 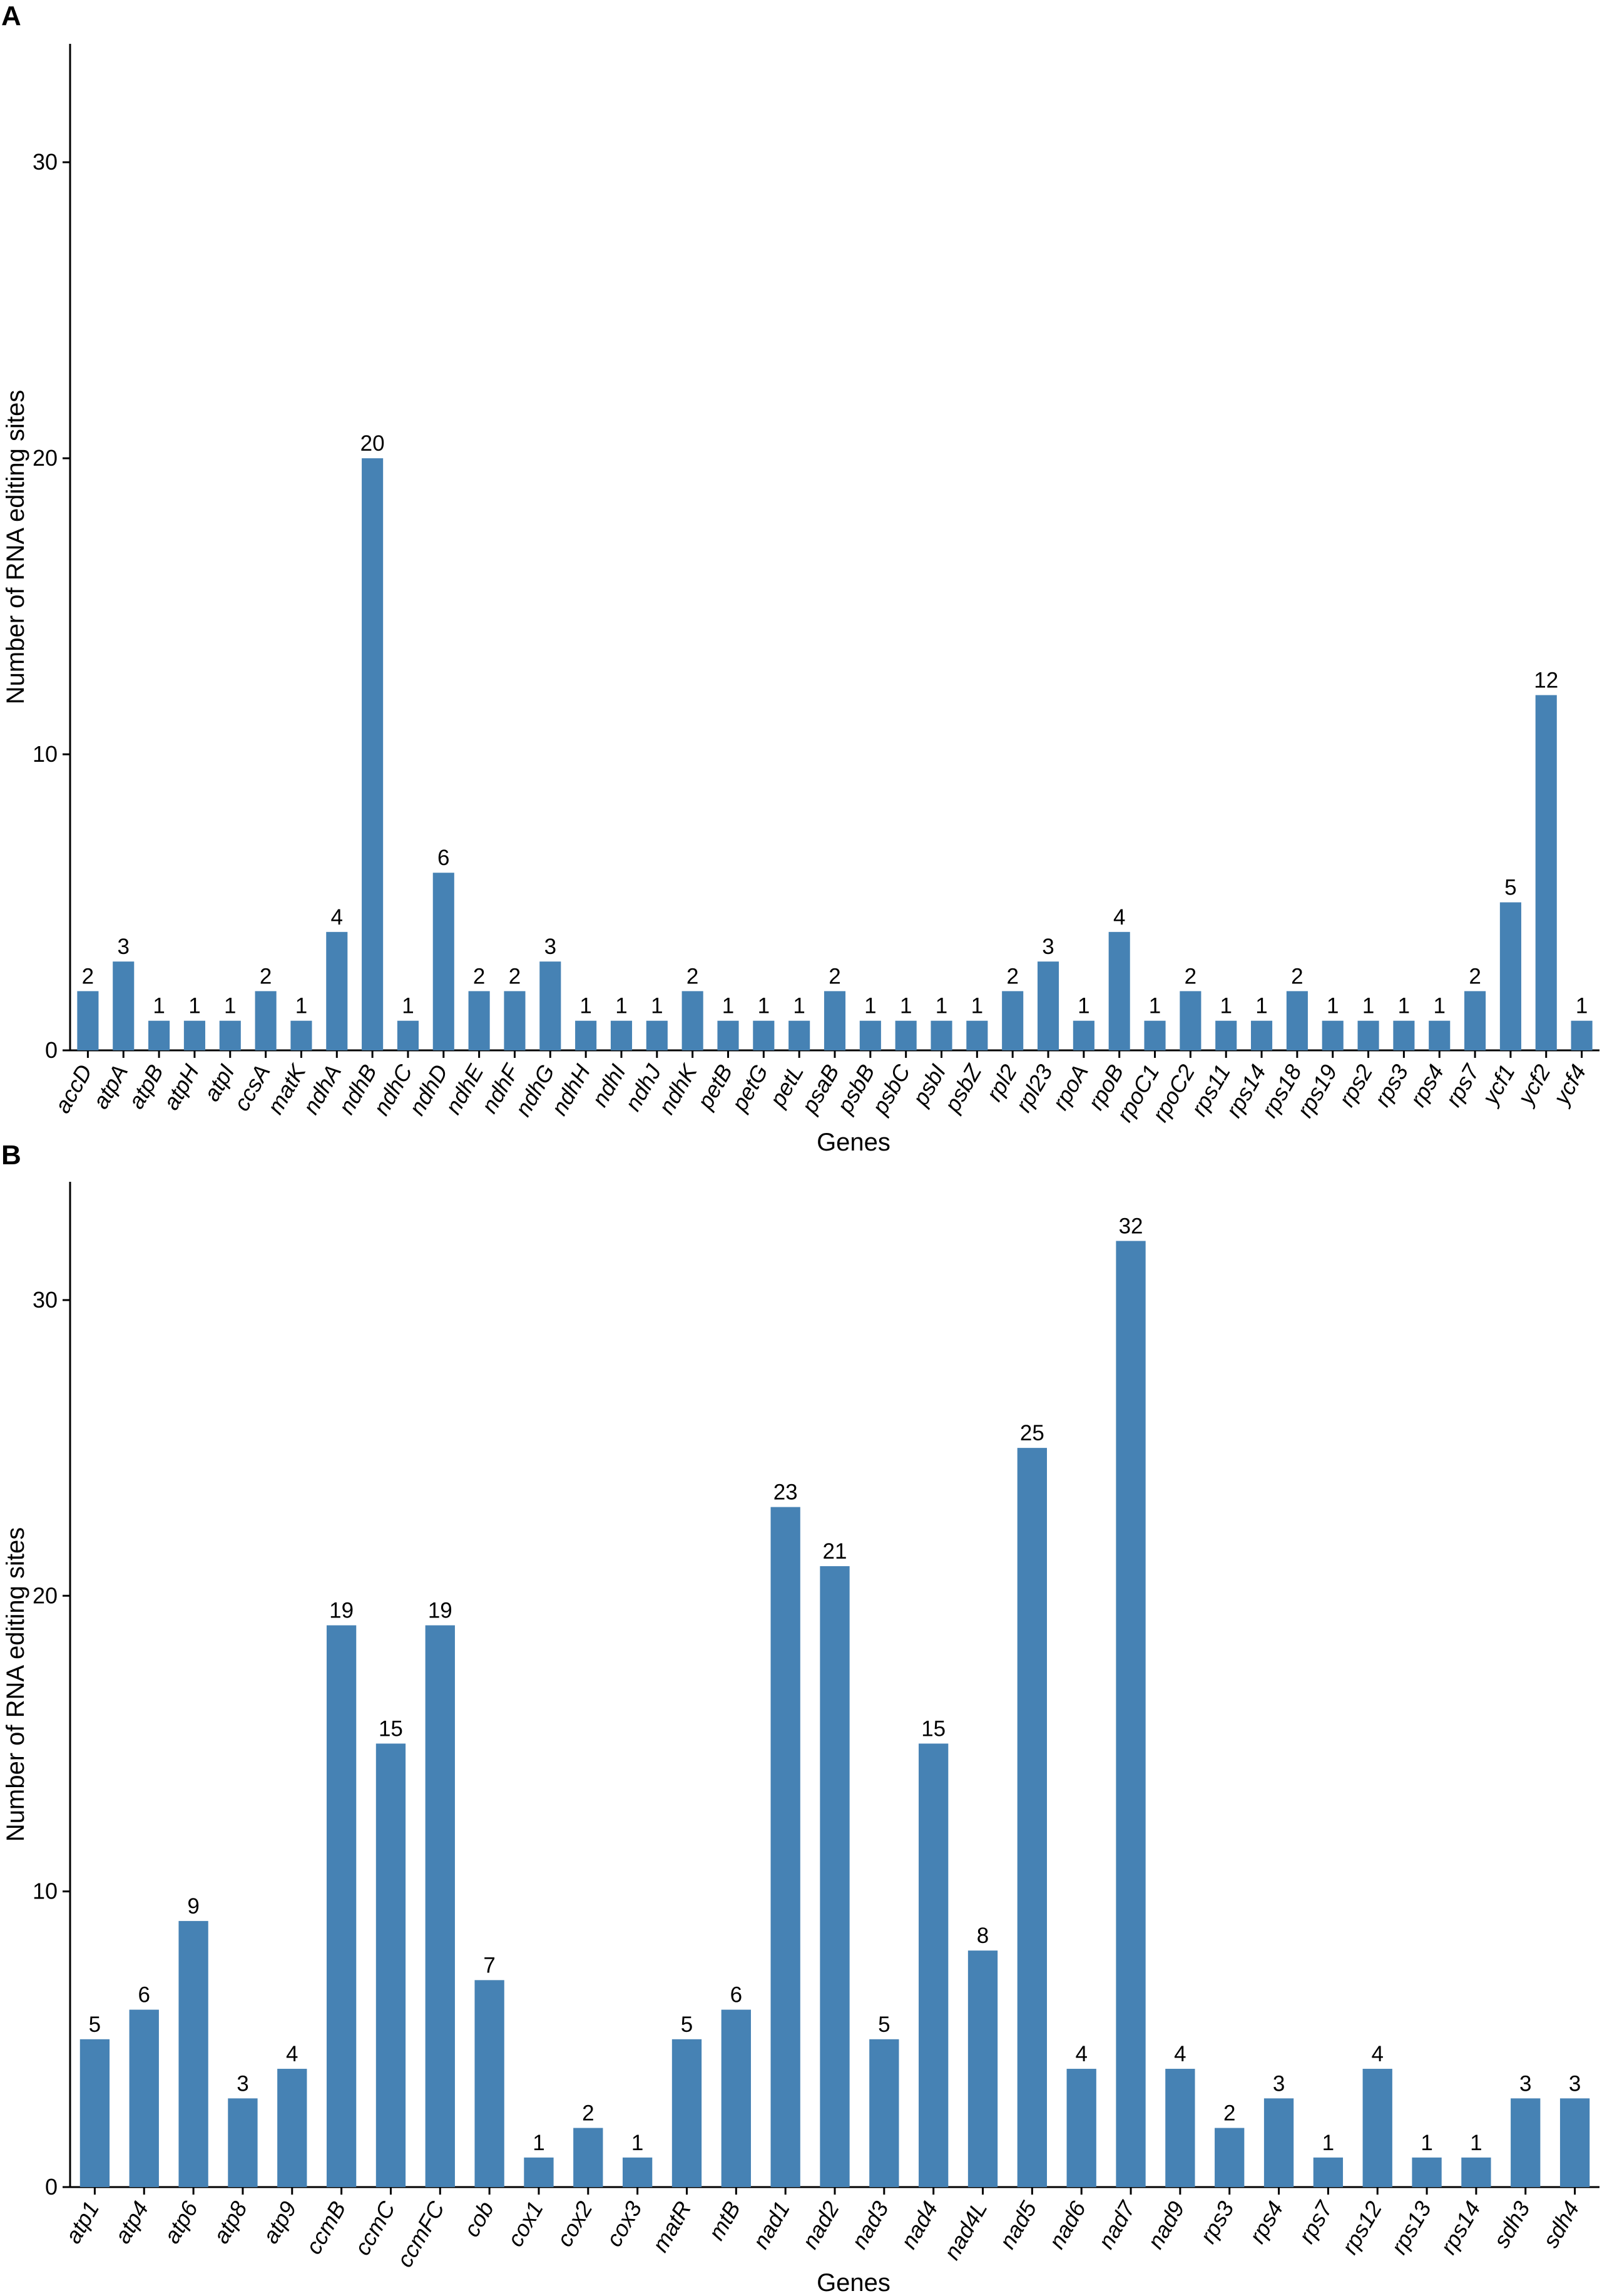 I want to click on data-label-mtB: 6, so click(x=736, y=1995).